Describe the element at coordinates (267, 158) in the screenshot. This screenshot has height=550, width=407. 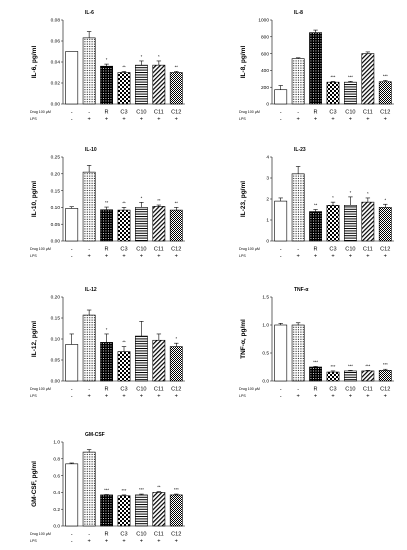
I see `y-tick-label: 4` at that location.